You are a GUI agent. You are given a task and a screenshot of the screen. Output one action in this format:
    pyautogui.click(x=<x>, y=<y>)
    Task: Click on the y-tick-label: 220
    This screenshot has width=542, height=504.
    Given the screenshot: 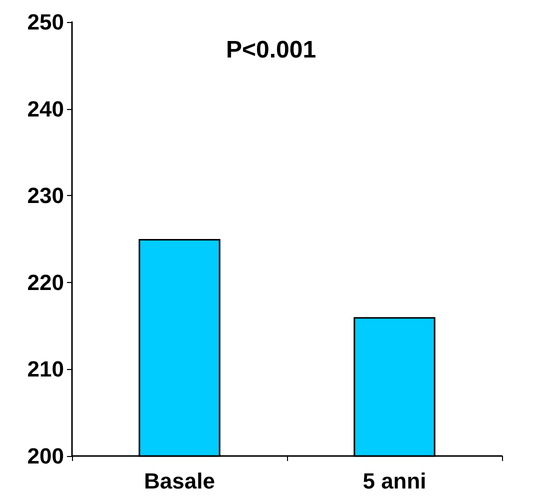 What is the action you would take?
    pyautogui.click(x=45, y=282)
    